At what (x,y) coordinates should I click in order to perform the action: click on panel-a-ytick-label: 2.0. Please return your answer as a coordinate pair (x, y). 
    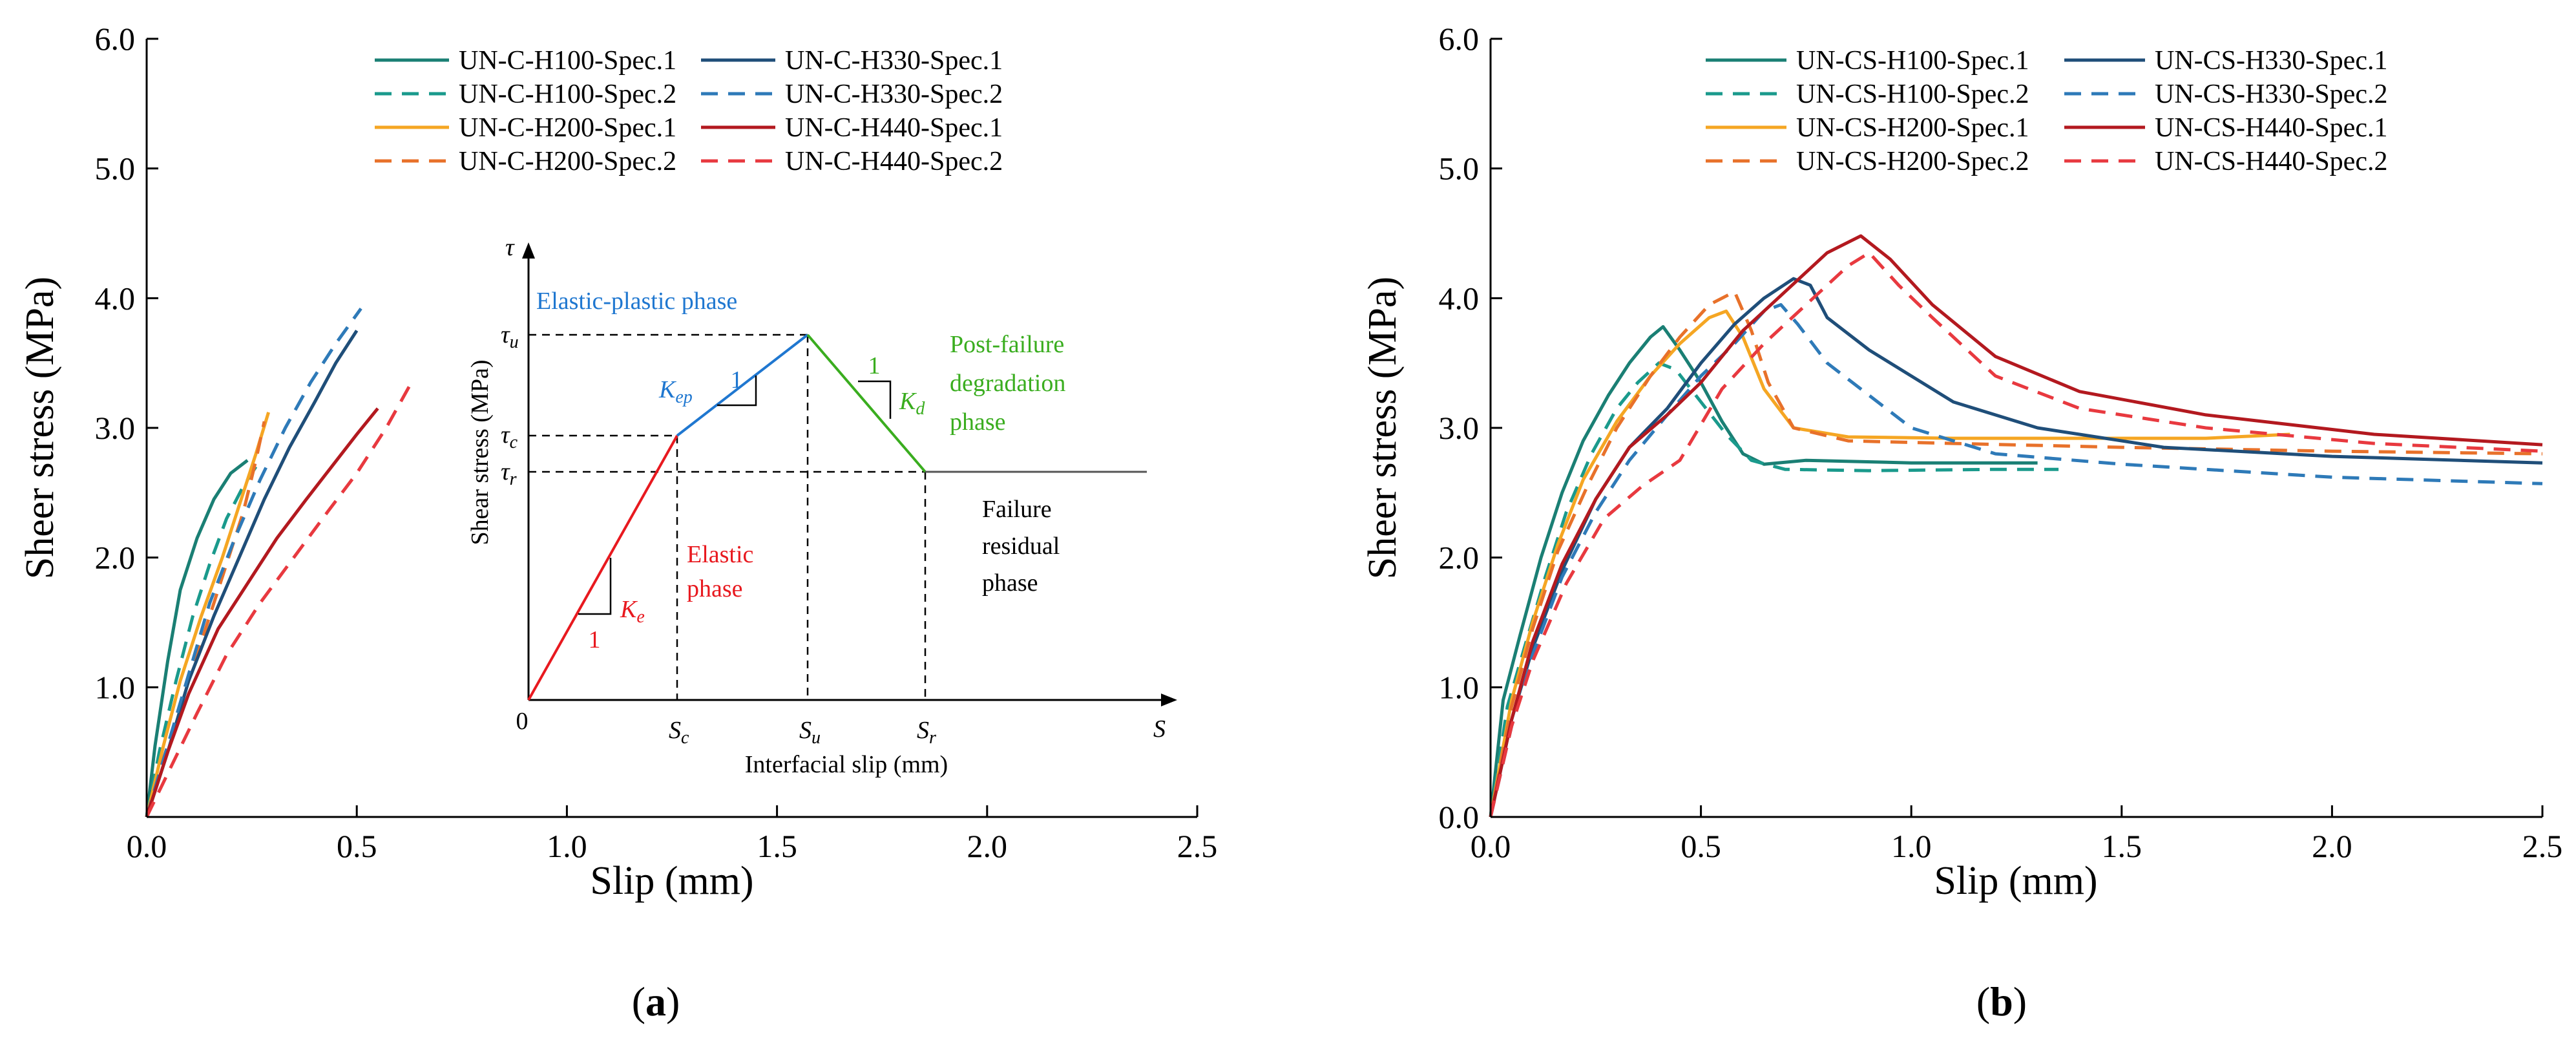
    Looking at the image, I should click on (115, 558).